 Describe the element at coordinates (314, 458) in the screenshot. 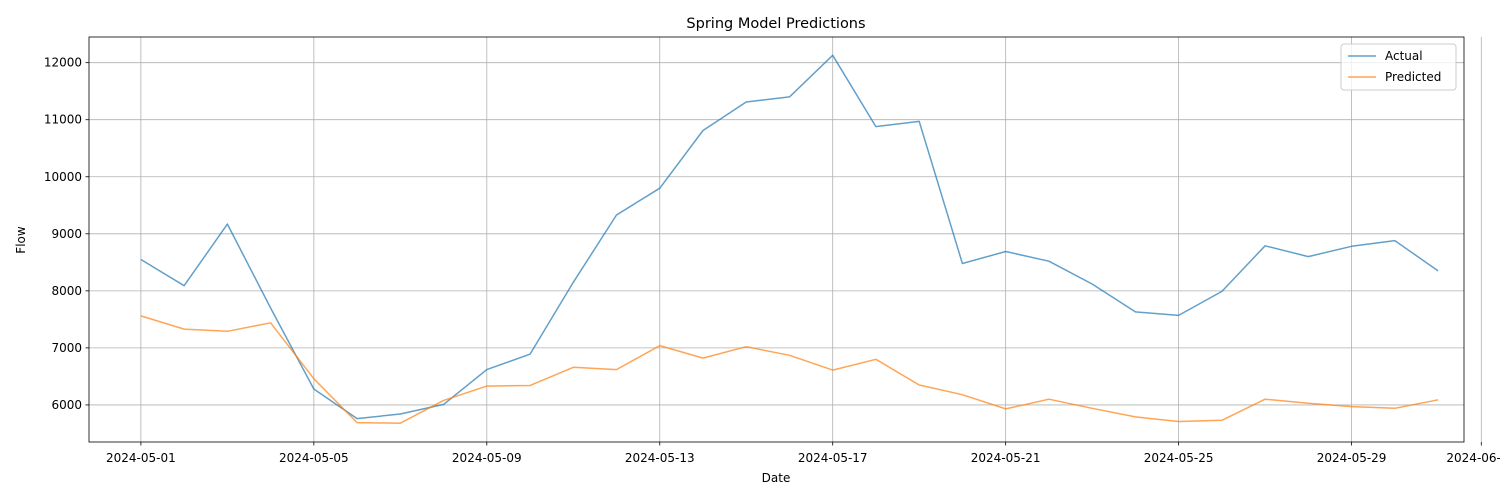

I see `x-tick-label: 2024-05-05` at that location.